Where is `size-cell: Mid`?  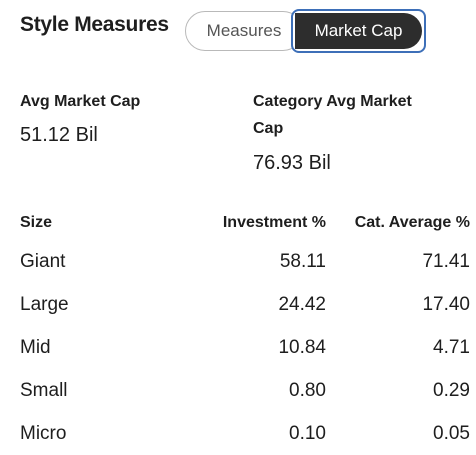
size-cell: Mid is located at coordinates (35, 347).